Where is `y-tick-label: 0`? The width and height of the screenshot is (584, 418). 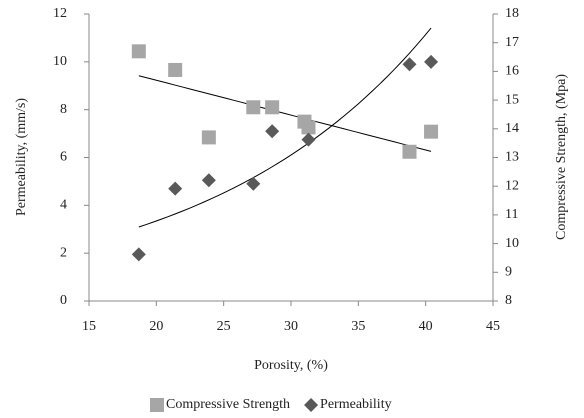 y-tick-label: 0 is located at coordinates (63, 300).